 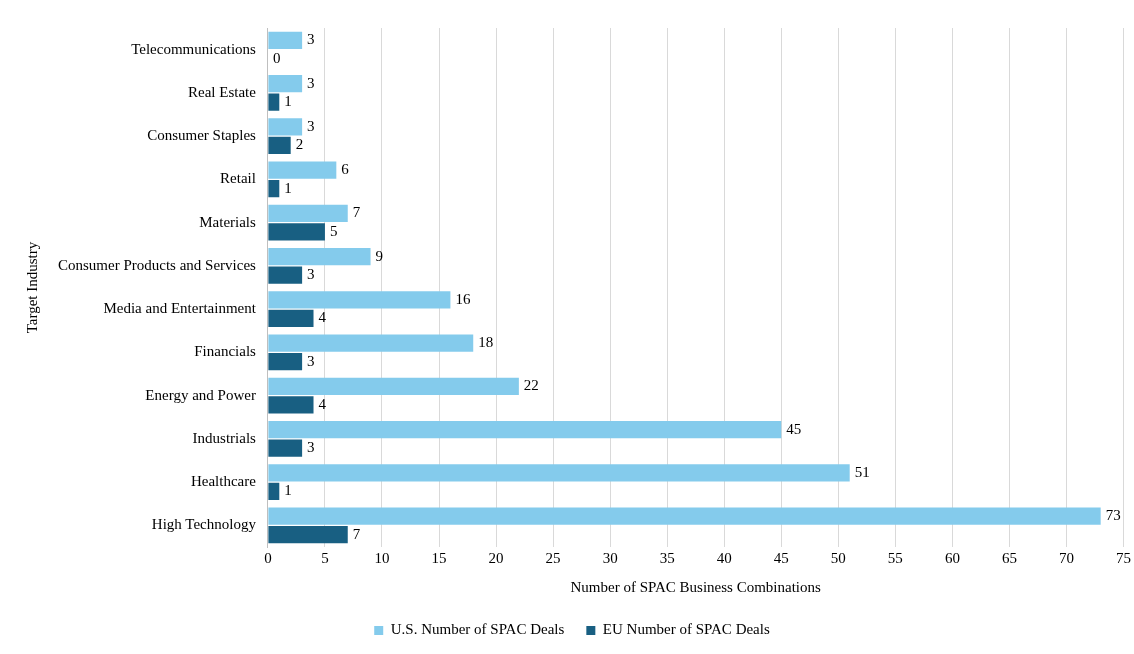 I want to click on data-label: 2, so click(x=299, y=144).